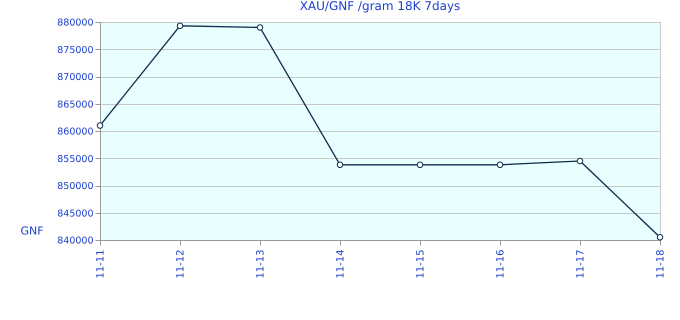 The width and height of the screenshot is (680, 320). I want to click on y-tick-label: 840000, so click(75, 241).